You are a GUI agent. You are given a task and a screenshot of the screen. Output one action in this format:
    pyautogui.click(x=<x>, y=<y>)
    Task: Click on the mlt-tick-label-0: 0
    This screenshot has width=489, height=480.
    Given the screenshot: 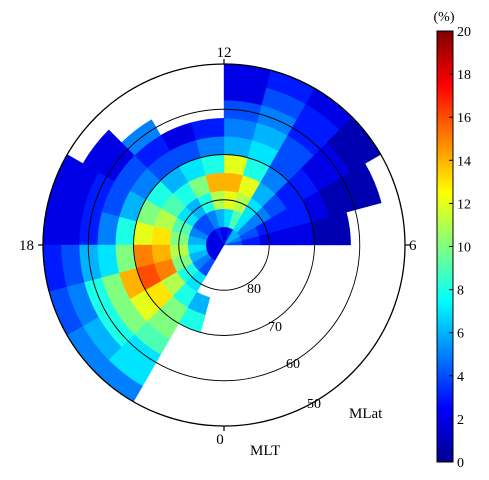 What is the action you would take?
    pyautogui.click(x=220, y=440)
    